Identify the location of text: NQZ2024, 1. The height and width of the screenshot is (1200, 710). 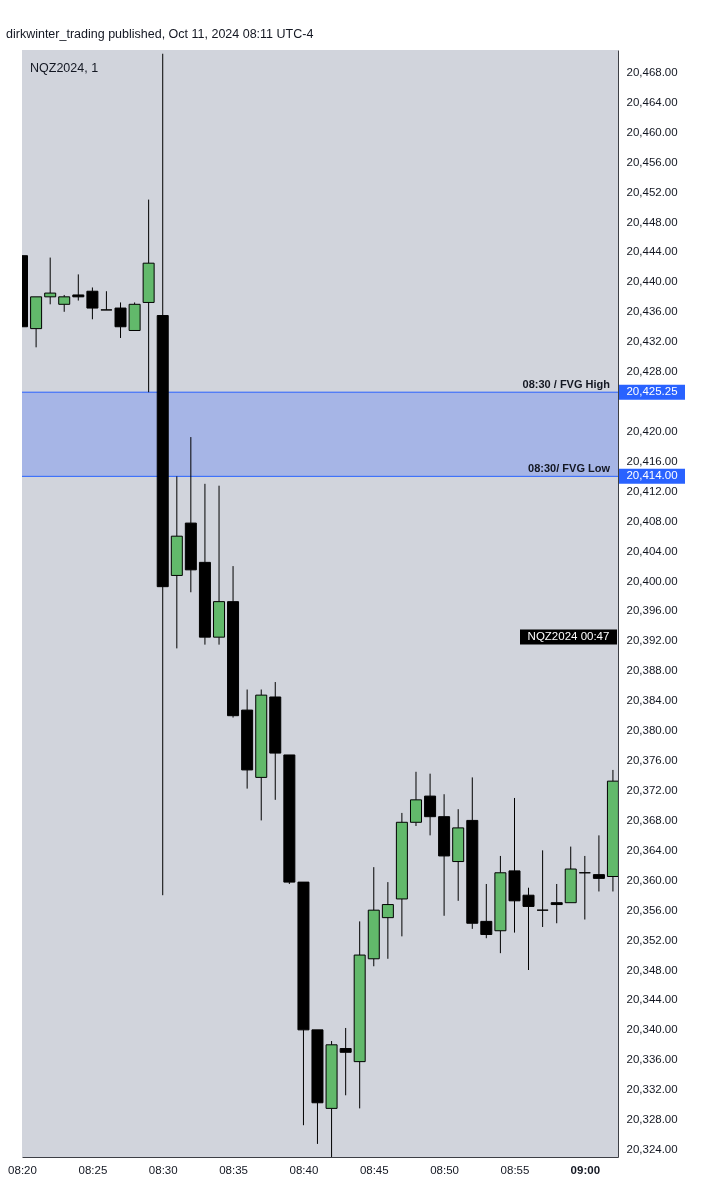
(64, 68).